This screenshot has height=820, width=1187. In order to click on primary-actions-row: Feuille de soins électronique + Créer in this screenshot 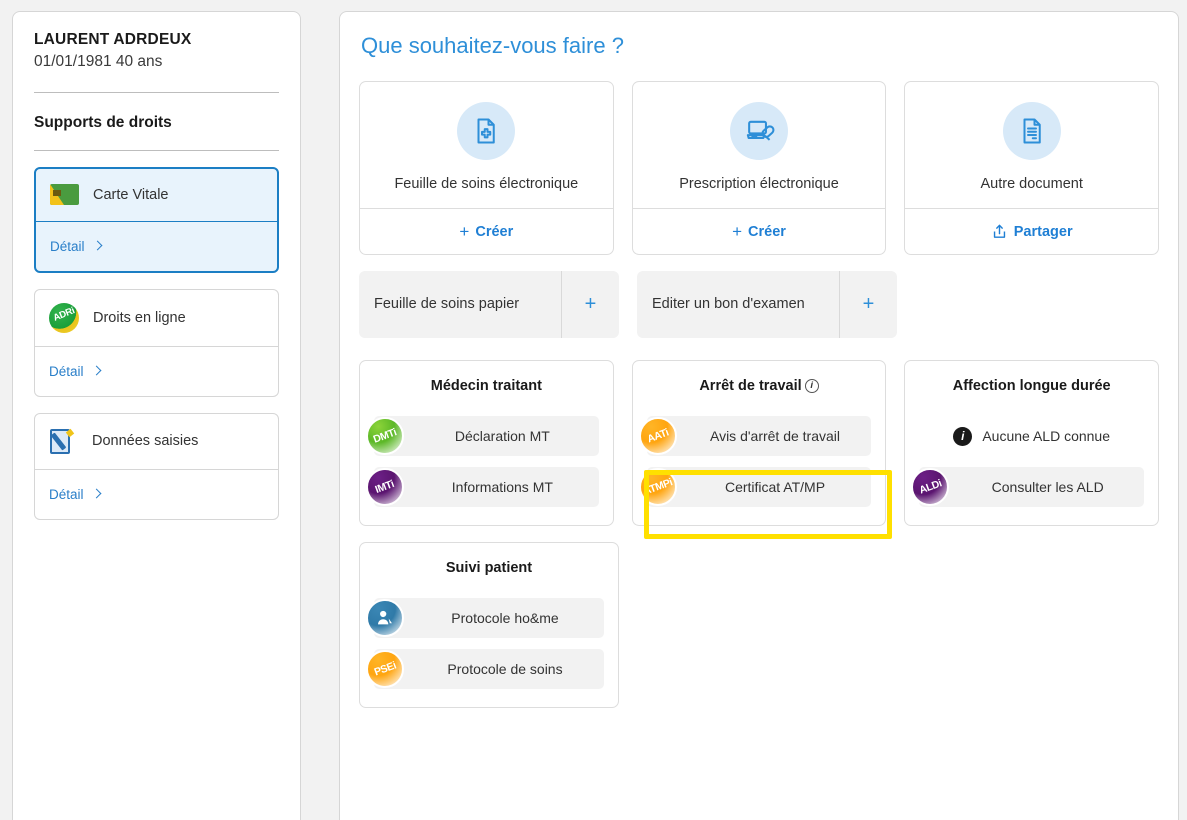, I will do `click(759, 168)`.